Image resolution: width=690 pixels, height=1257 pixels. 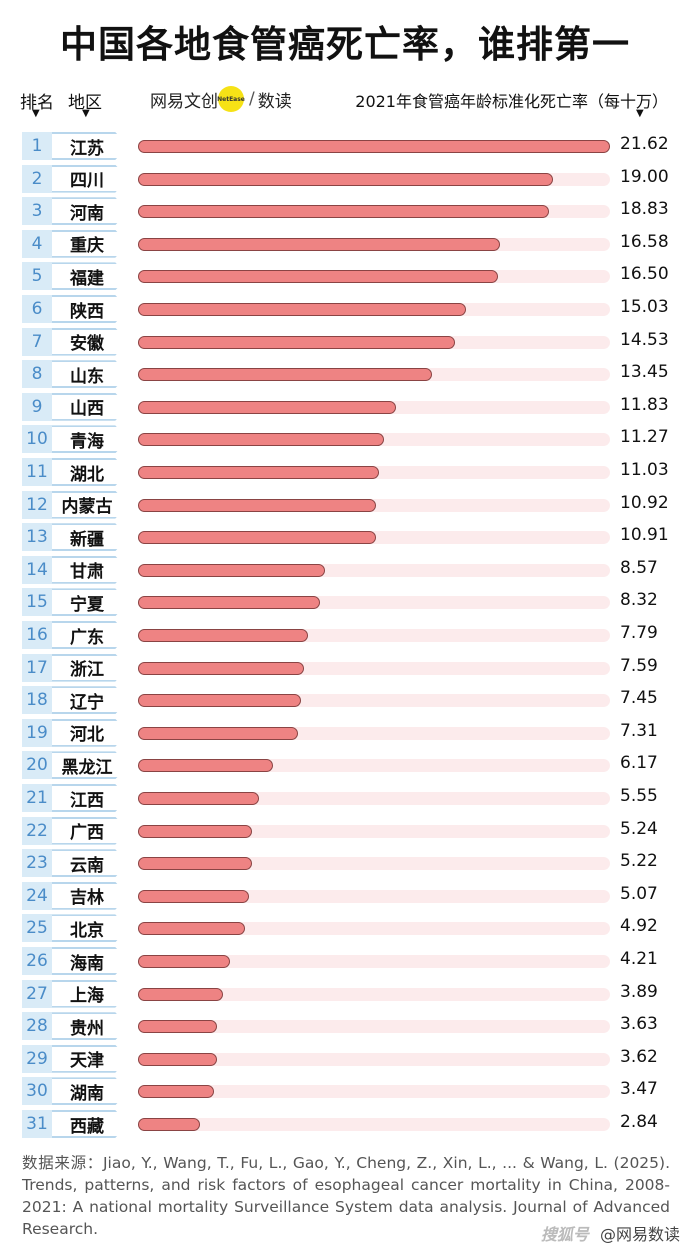 What do you see at coordinates (639, 1024) in the screenshot?
I see `value-label: 3.63` at bounding box center [639, 1024].